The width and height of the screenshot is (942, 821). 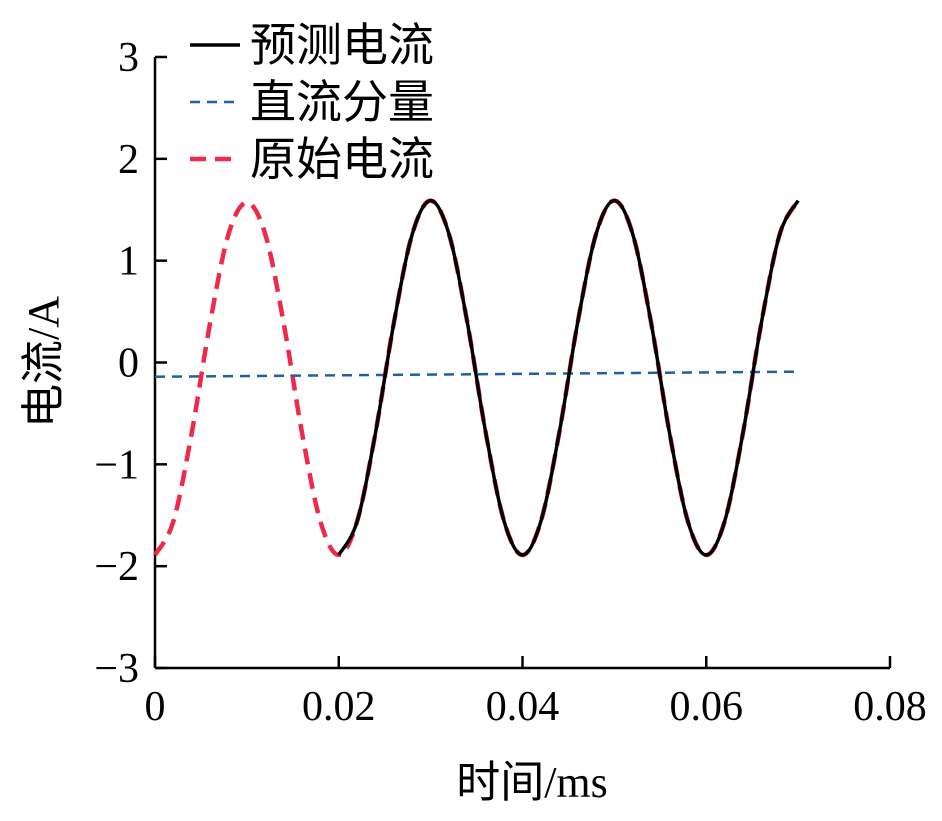 I want to click on y-axis-label: 电流/A, so click(x=43, y=362).